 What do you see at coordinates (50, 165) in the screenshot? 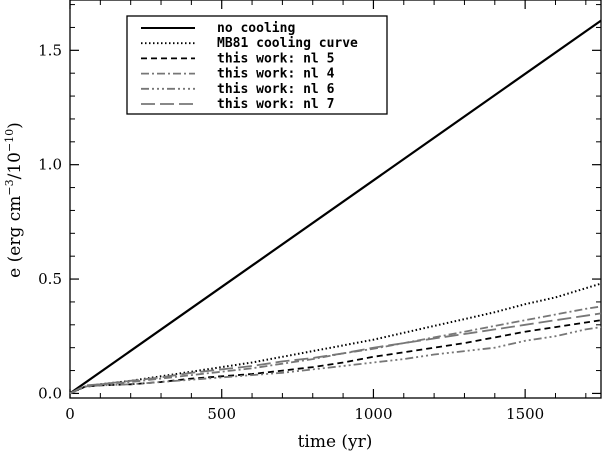
I see `y-tick-label: 1.0` at bounding box center [50, 165].